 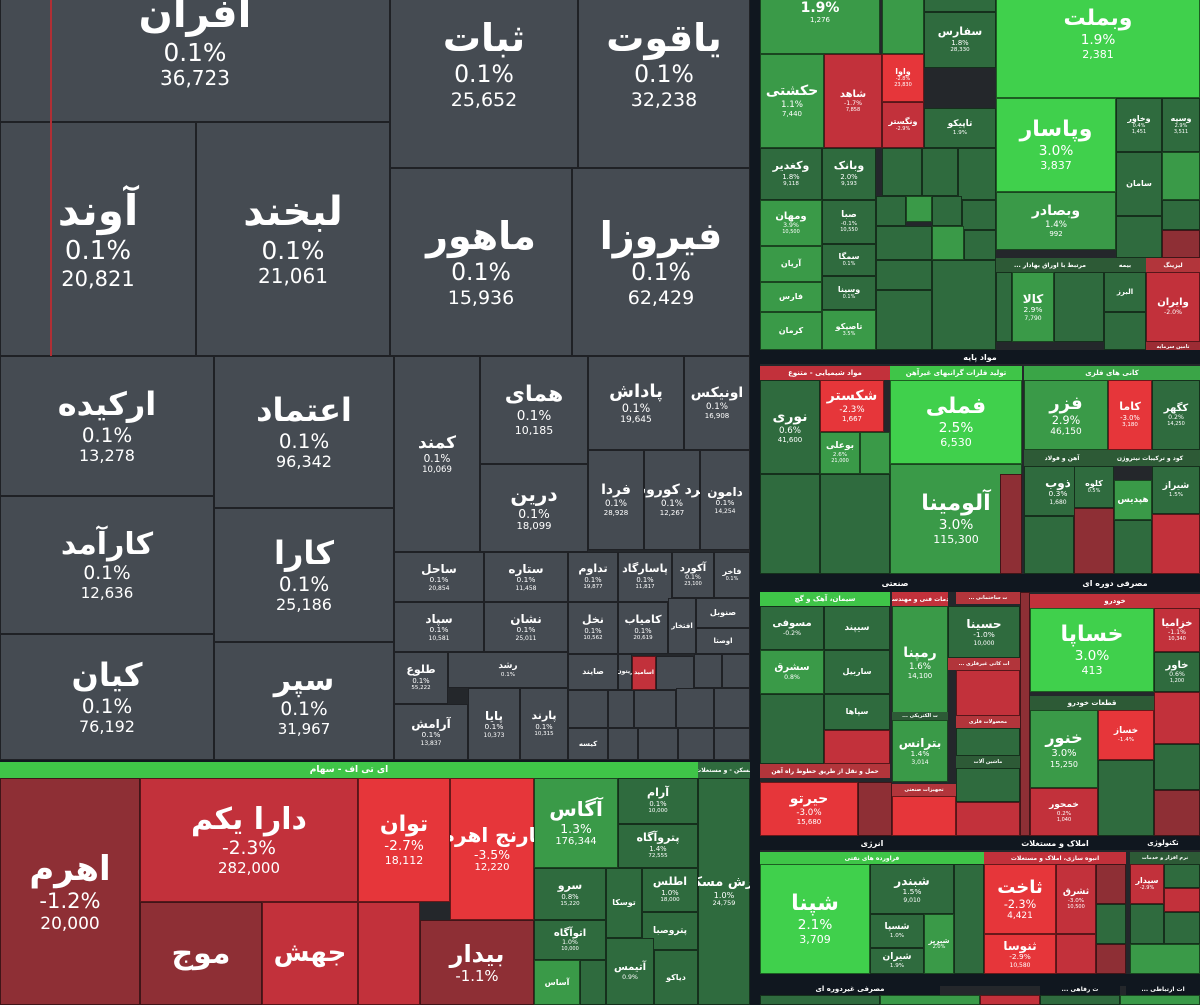 What do you see at coordinates (636, 403) in the screenshot?
I see `fund-padash: پاداش 0.1% 19,645` at bounding box center [636, 403].